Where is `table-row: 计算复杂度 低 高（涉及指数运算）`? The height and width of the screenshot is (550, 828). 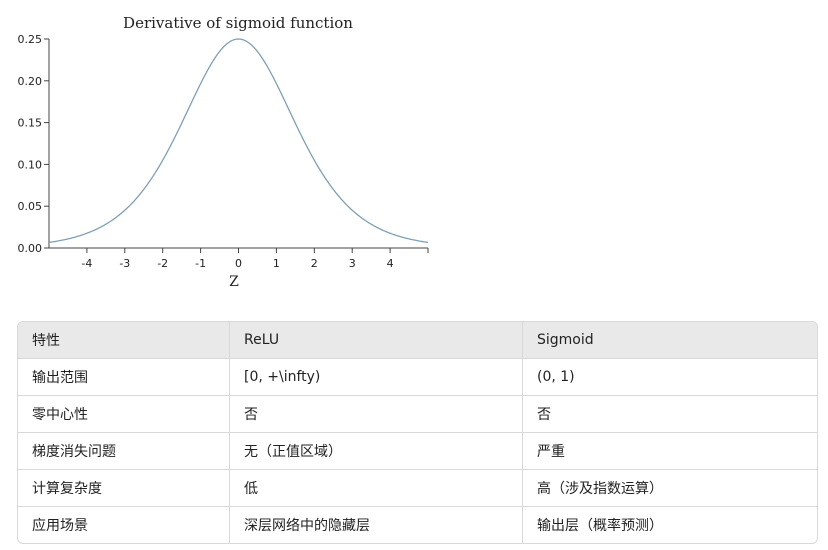 table-row: 计算复杂度 低 高（涉及指数运算） is located at coordinates (417, 488).